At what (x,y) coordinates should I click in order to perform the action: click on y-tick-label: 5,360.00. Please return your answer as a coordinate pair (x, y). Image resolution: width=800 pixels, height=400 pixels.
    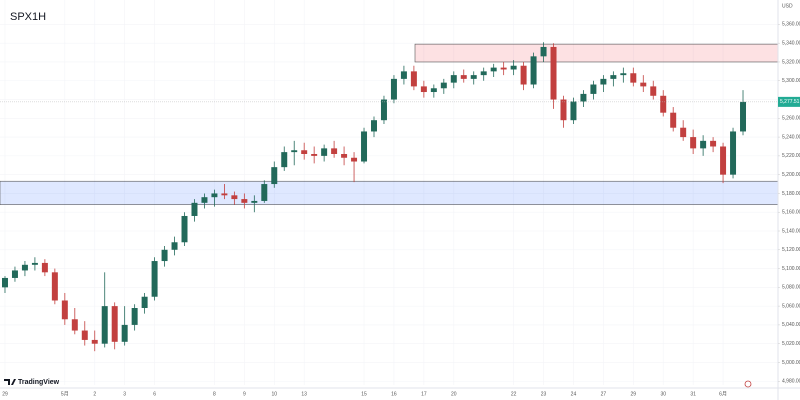
    Looking at the image, I should click on (791, 25).